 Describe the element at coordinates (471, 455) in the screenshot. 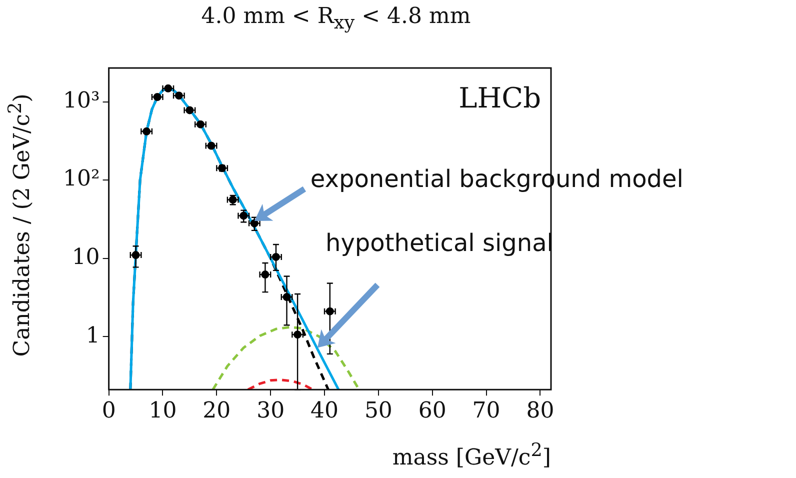

I see `x-axis-title: mass [GeV/c$^{2}$]` at that location.